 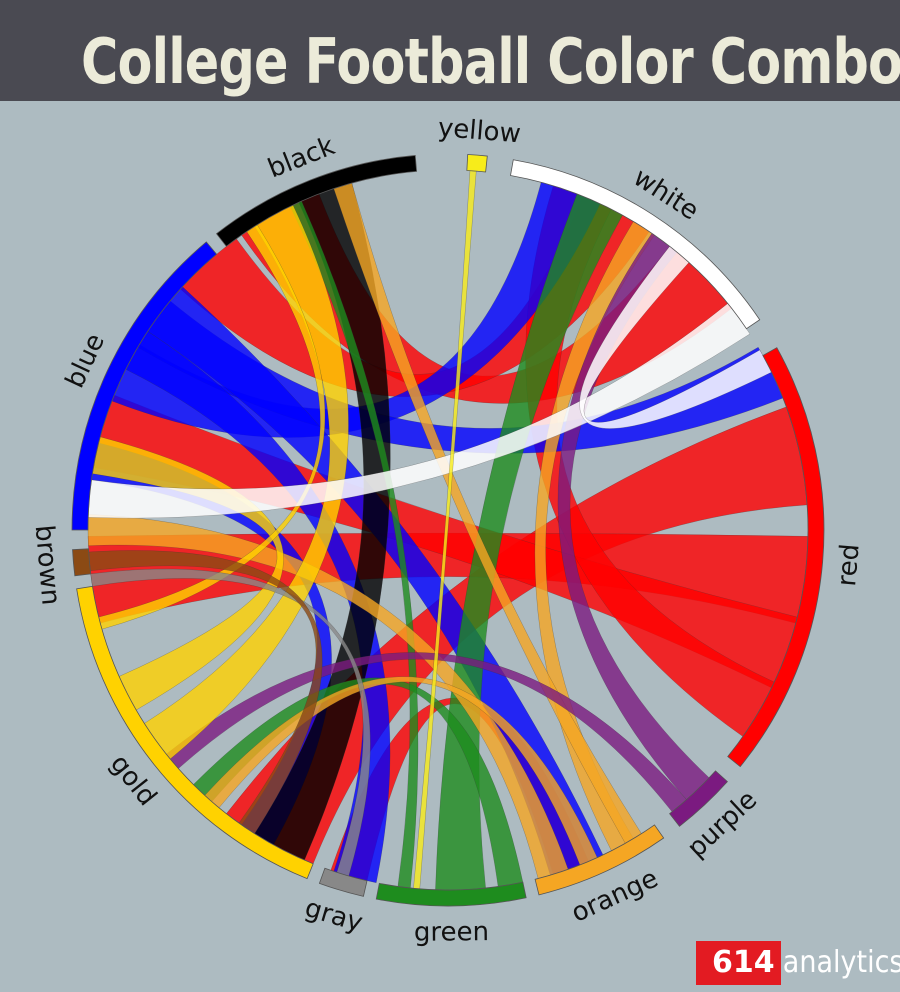 I want to click on group-label-red: red, so click(x=849, y=565).